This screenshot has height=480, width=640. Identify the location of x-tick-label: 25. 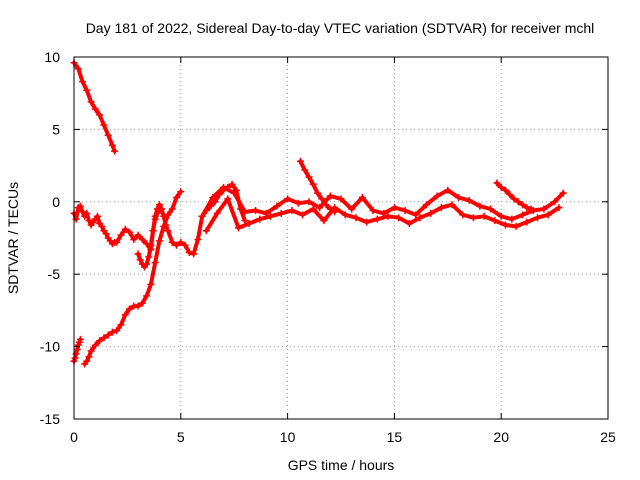
(608, 437).